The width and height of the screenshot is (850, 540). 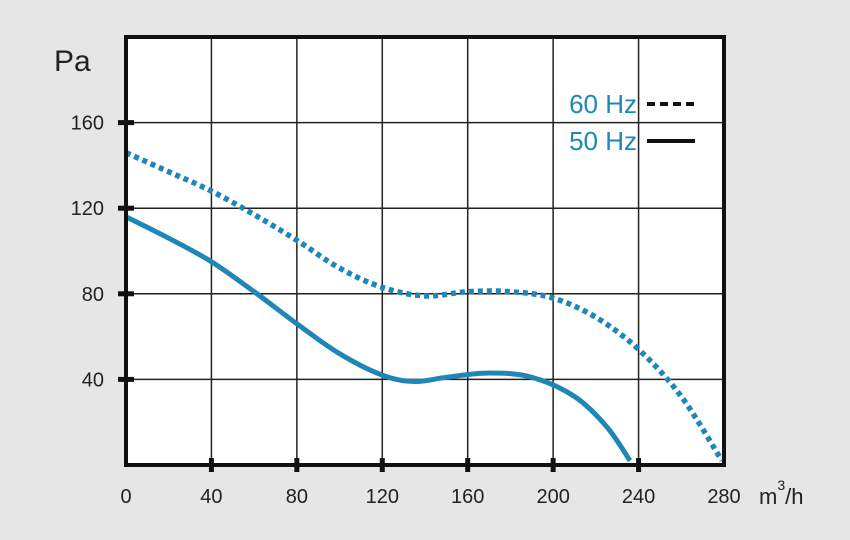 I want to click on x-unit-base: m, so click(x=768, y=496).